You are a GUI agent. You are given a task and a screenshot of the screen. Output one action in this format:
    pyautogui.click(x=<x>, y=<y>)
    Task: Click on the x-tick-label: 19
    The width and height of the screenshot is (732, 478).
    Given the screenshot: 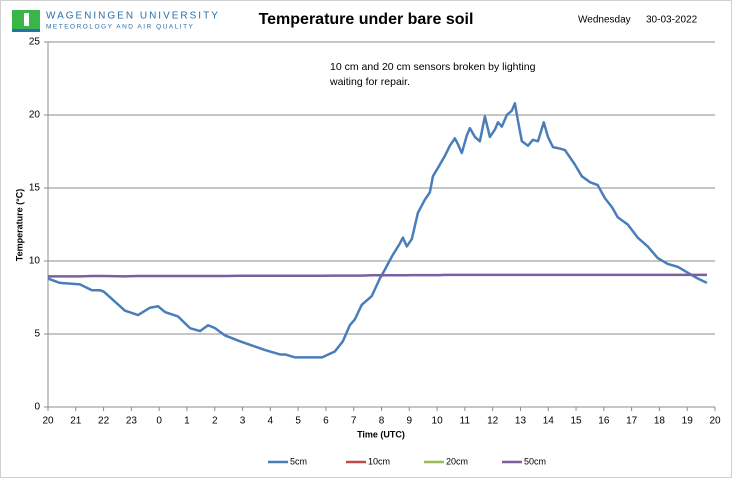 What is the action you would take?
    pyautogui.click(x=688, y=421)
    